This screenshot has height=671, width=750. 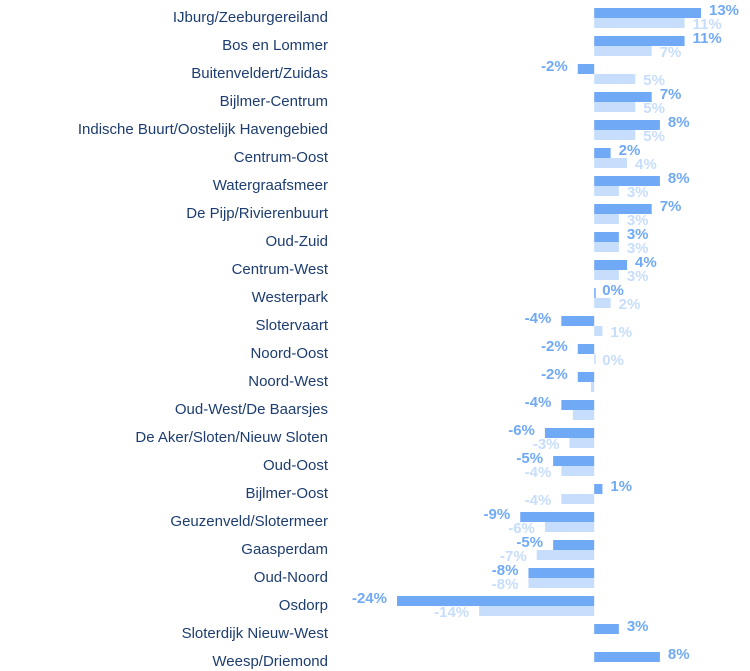 I want to click on category-label: Osdorp, so click(x=303, y=605).